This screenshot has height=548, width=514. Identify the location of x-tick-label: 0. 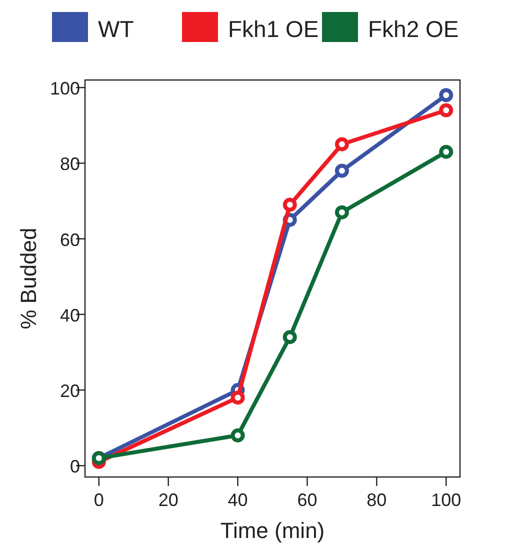
(99, 500).